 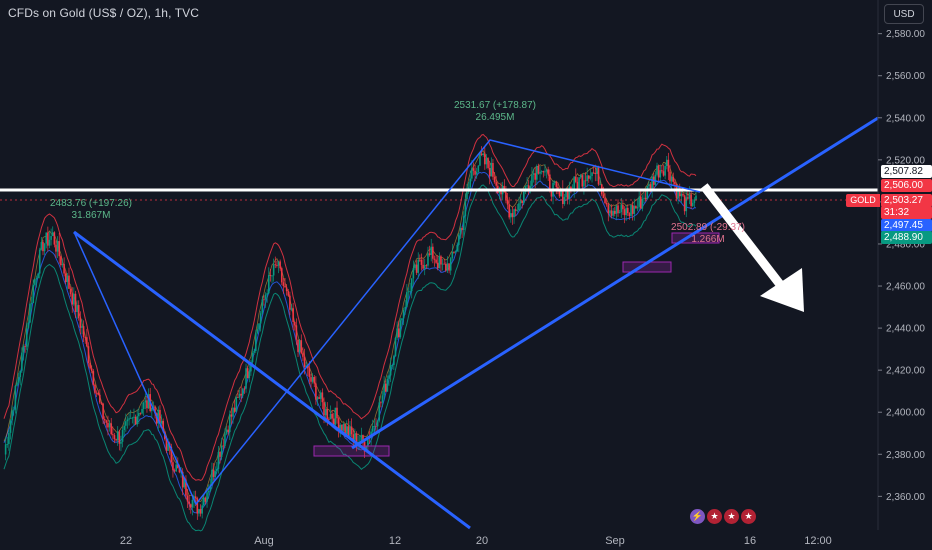 What do you see at coordinates (615, 541) in the screenshot?
I see `x-tick-label: Sep` at bounding box center [615, 541].